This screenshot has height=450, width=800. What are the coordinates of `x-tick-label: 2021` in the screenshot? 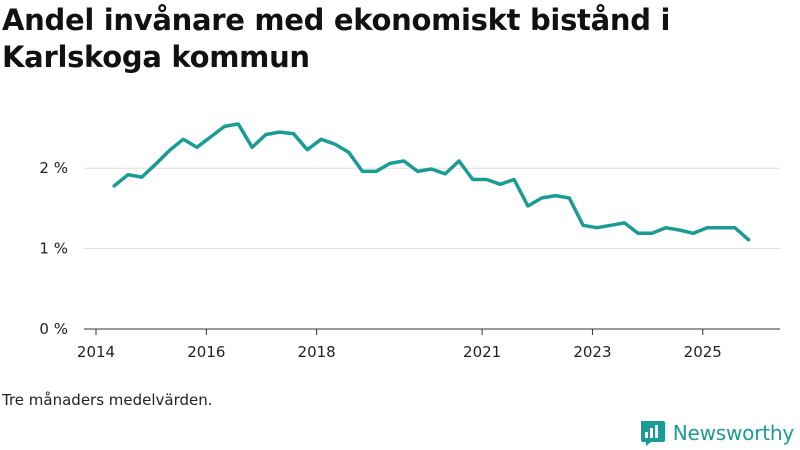 It's located at (482, 352).